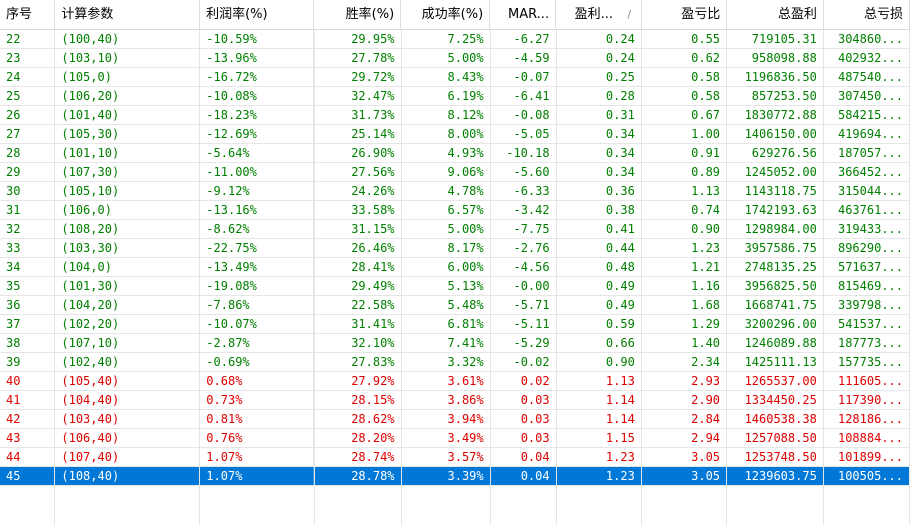 The width and height of the screenshot is (910, 525). What do you see at coordinates (775, 15) in the screenshot?
I see `column-header-total-profit: 总盈利` at bounding box center [775, 15].